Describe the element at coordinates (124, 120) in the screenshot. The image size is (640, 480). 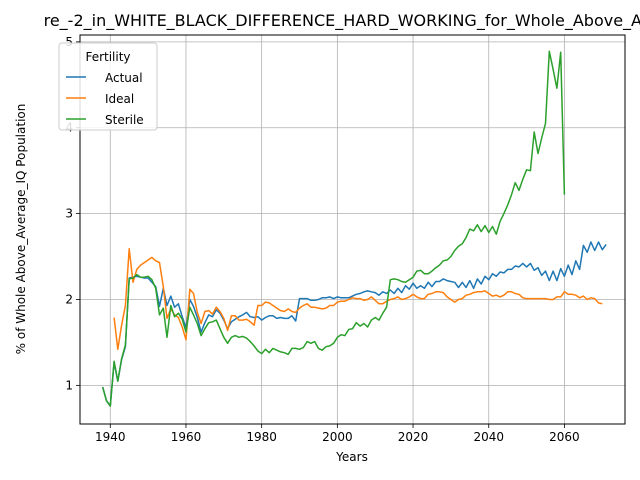
I see `legend-label-sterile: Sterile` at that location.